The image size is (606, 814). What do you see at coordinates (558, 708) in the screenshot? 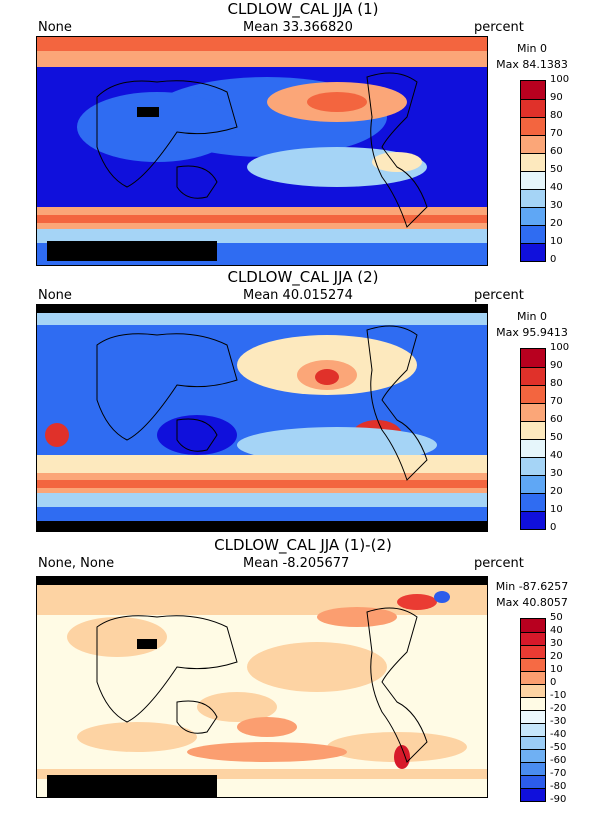
I see `colorbar-tick: -20` at bounding box center [558, 708].